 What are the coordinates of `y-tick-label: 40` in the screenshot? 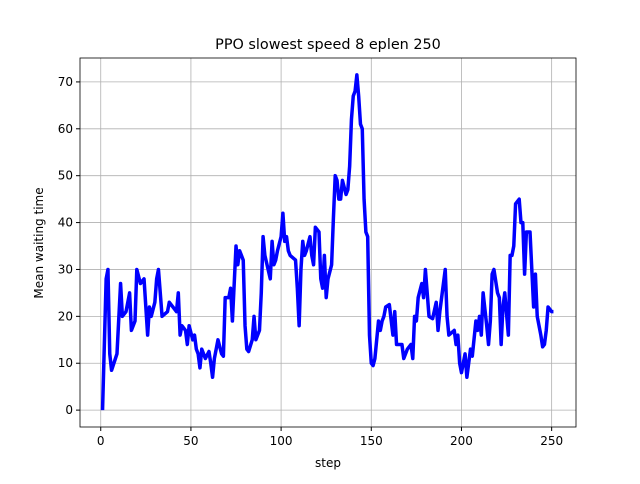 It's located at (65, 223).